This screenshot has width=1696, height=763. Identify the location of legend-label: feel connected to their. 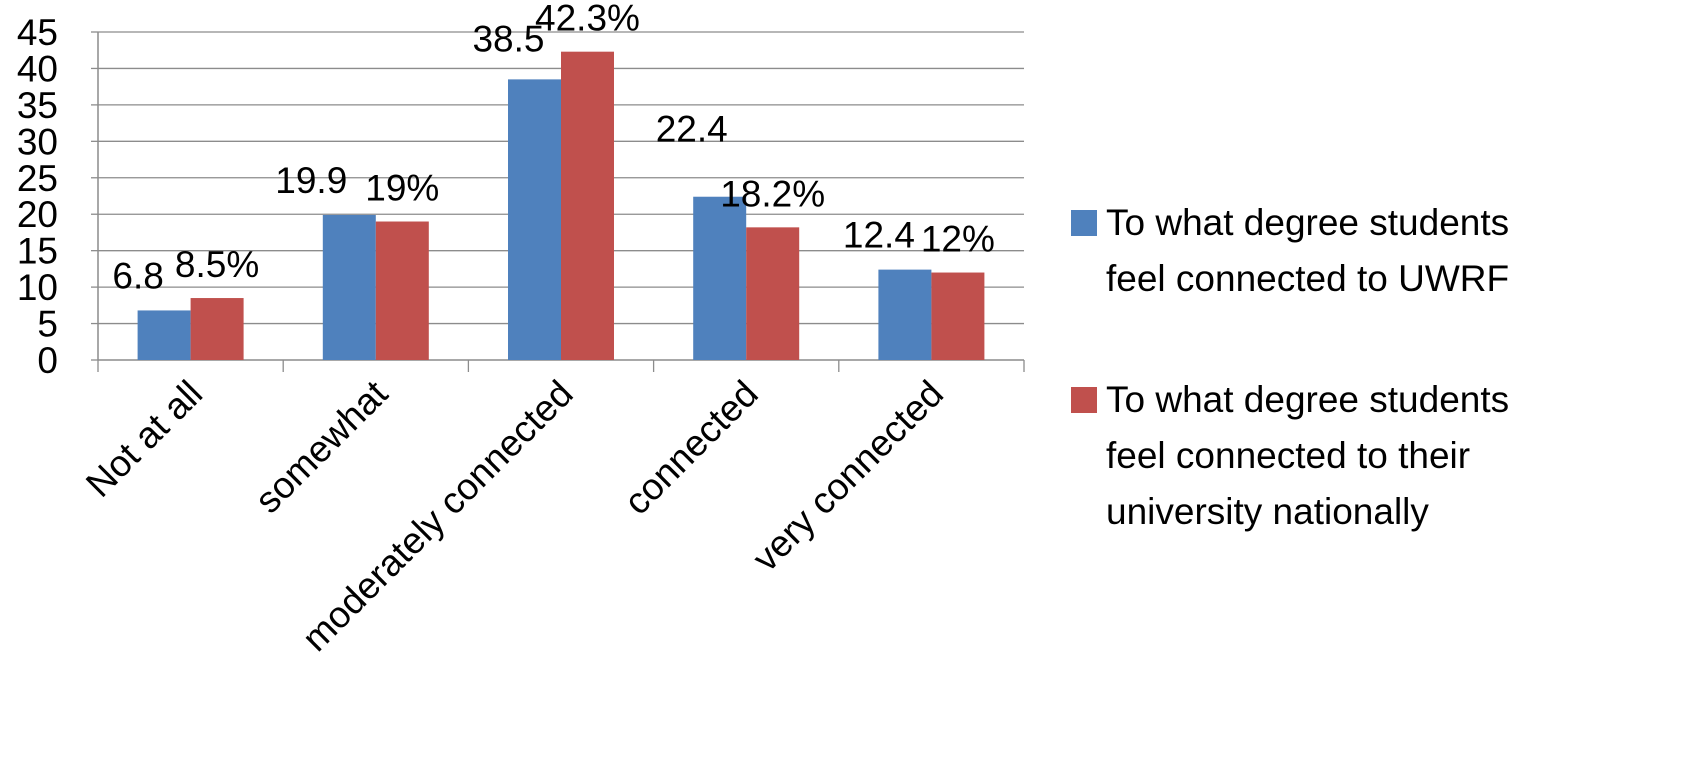
(1288, 455).